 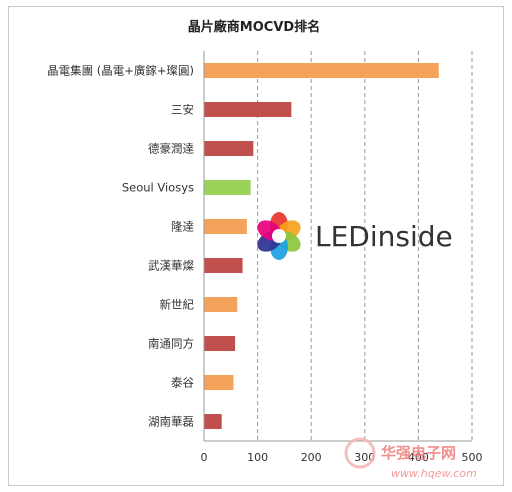 I want to click on site-logo-icon, so click(x=360, y=453).